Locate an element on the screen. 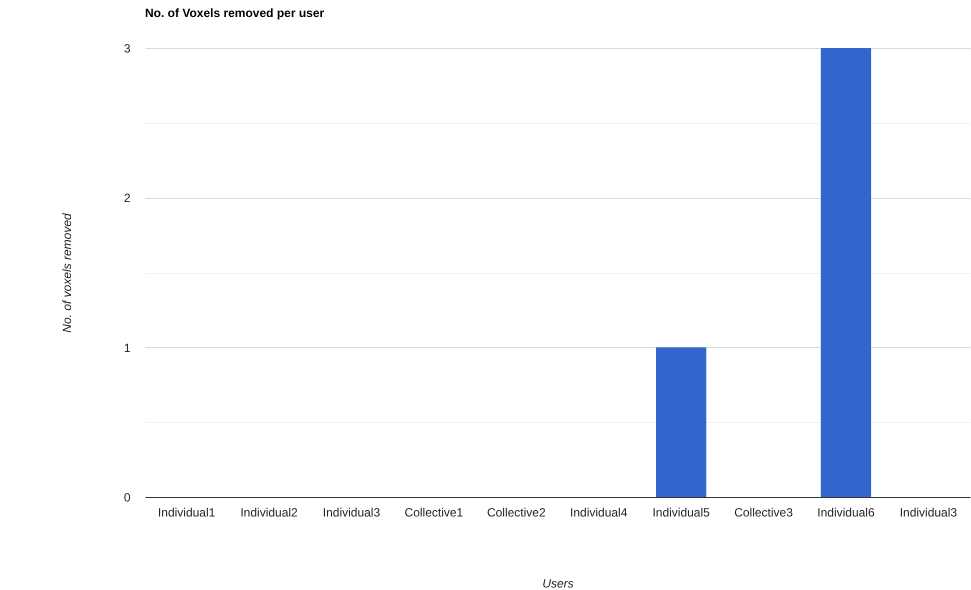 The height and width of the screenshot is (590, 971). y-tick-label: 0 is located at coordinates (127, 497).